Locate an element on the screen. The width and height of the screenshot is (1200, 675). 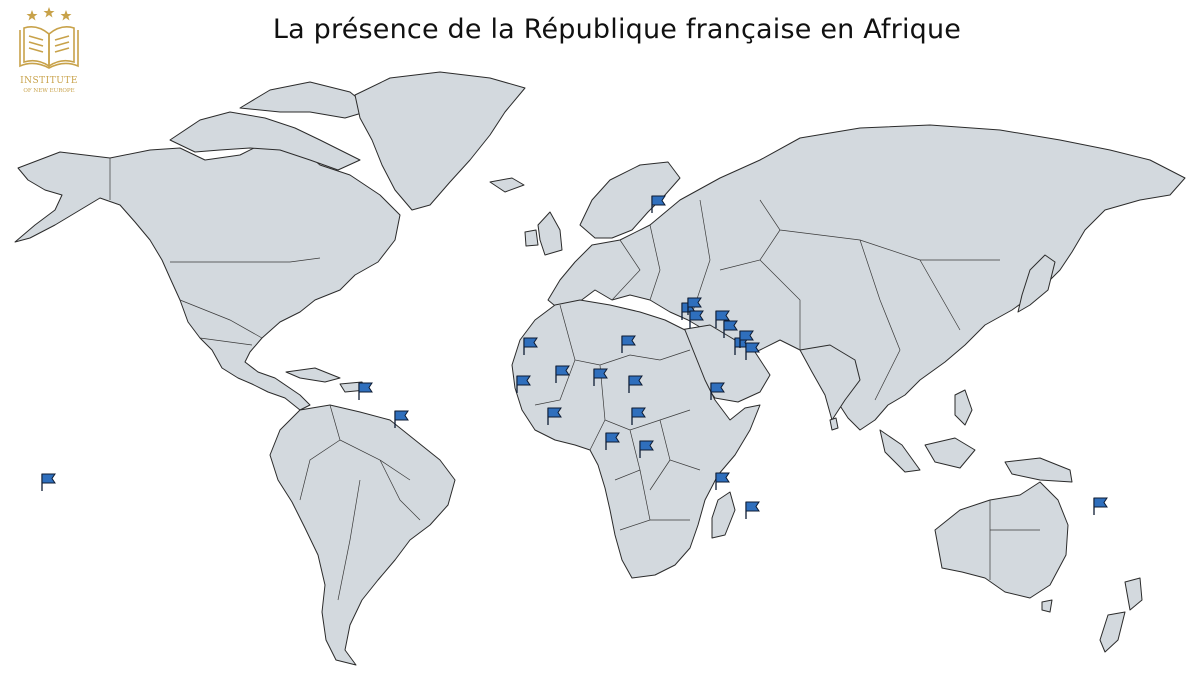
japan is located at coordinates (1036, 283).